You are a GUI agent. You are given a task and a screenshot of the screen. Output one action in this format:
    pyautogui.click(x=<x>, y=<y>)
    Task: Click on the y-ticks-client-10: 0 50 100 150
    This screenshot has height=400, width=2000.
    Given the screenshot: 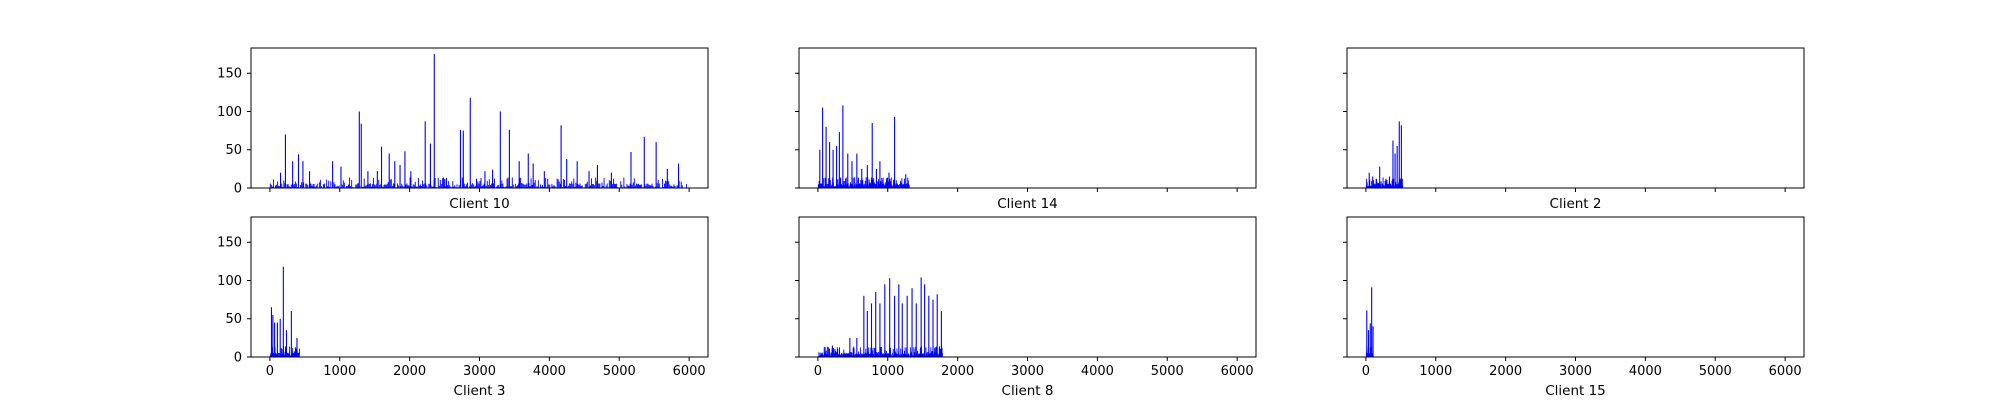 What is the action you would take?
    pyautogui.click(x=234, y=132)
    